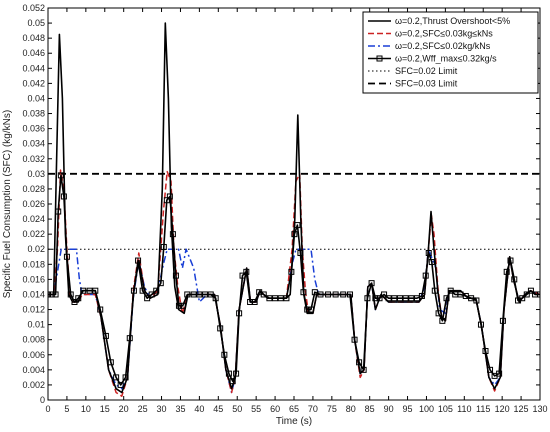 This screenshot has height=432, width=550. What do you see at coordinates (521, 409) in the screenshot?
I see `x-tick-label: 125` at bounding box center [521, 409].